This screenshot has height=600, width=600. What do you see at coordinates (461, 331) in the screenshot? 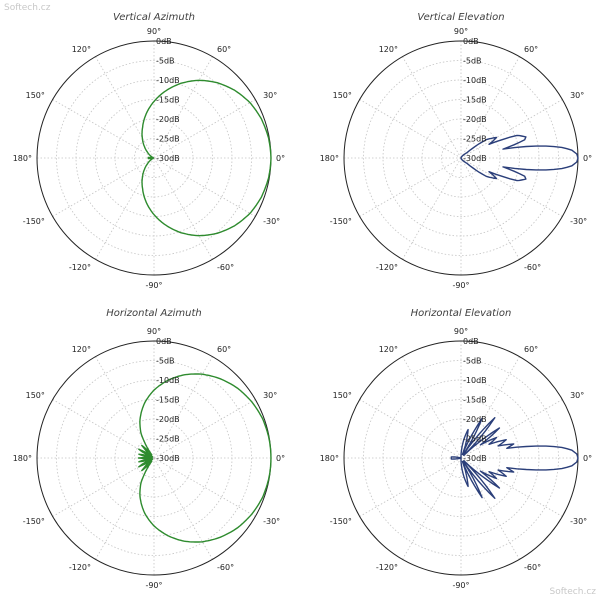
I see `horizontal-elevation-angle-label: 90°` at bounding box center [461, 331].